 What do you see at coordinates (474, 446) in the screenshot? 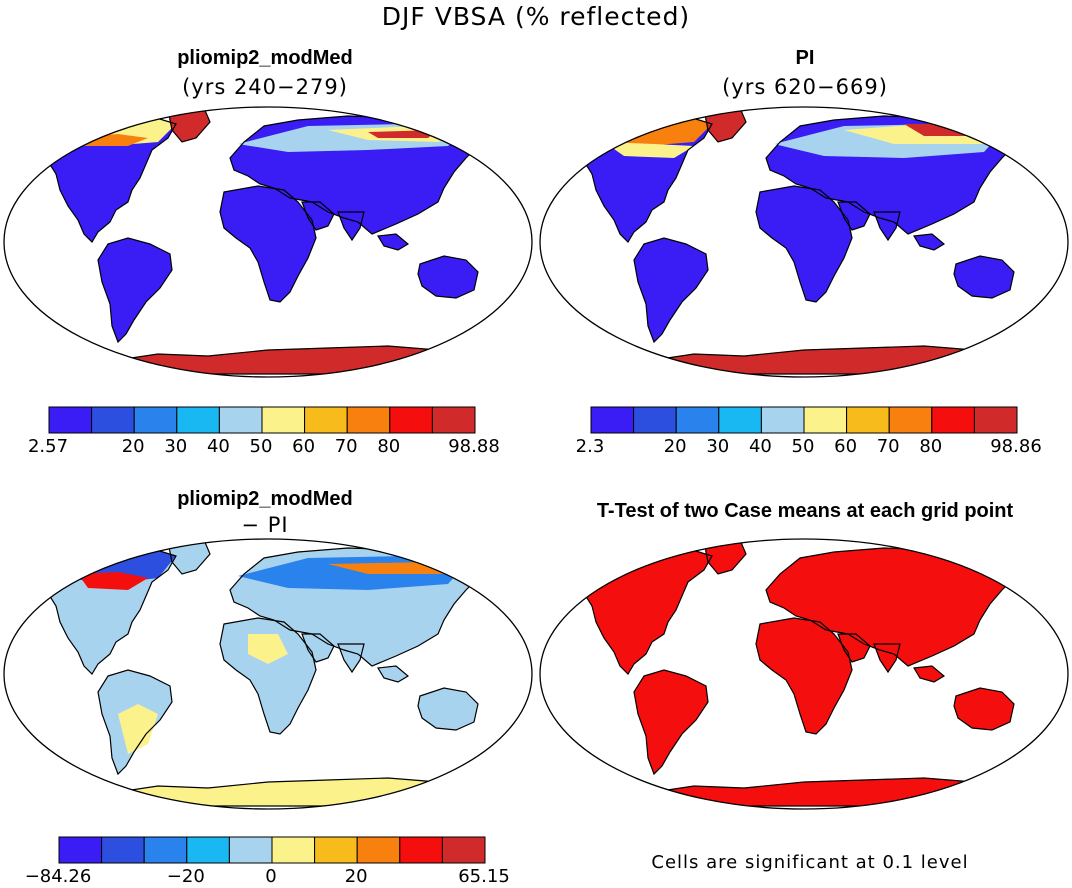
I see `colorbar-1-tick: 98.88` at bounding box center [474, 446].